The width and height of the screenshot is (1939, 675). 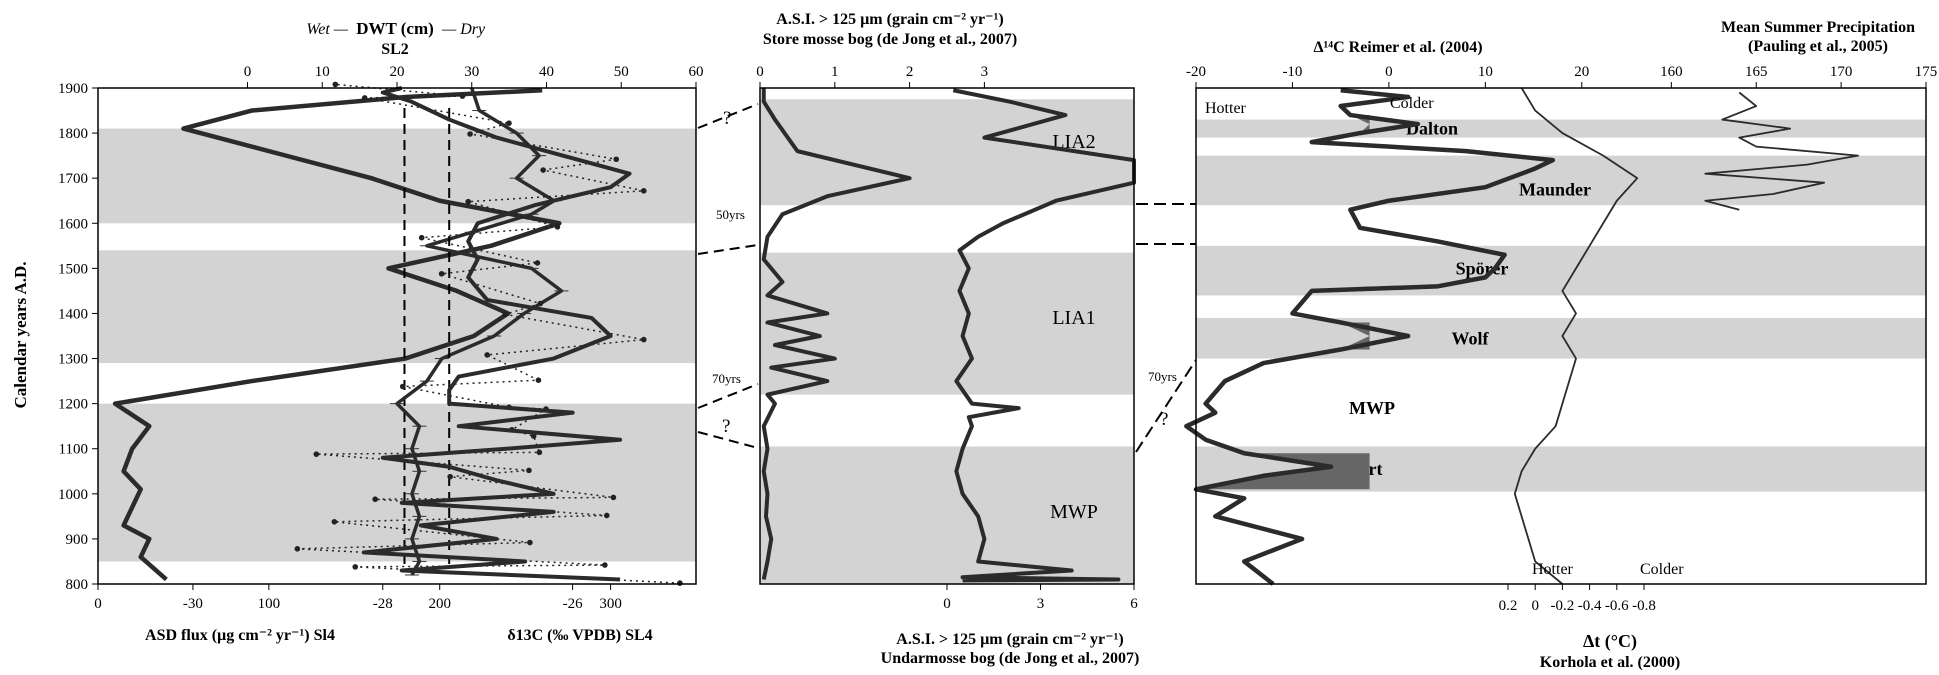 What do you see at coordinates (471, 72) in the screenshot?
I see `dwt-tick-label-30: 30` at bounding box center [471, 72].